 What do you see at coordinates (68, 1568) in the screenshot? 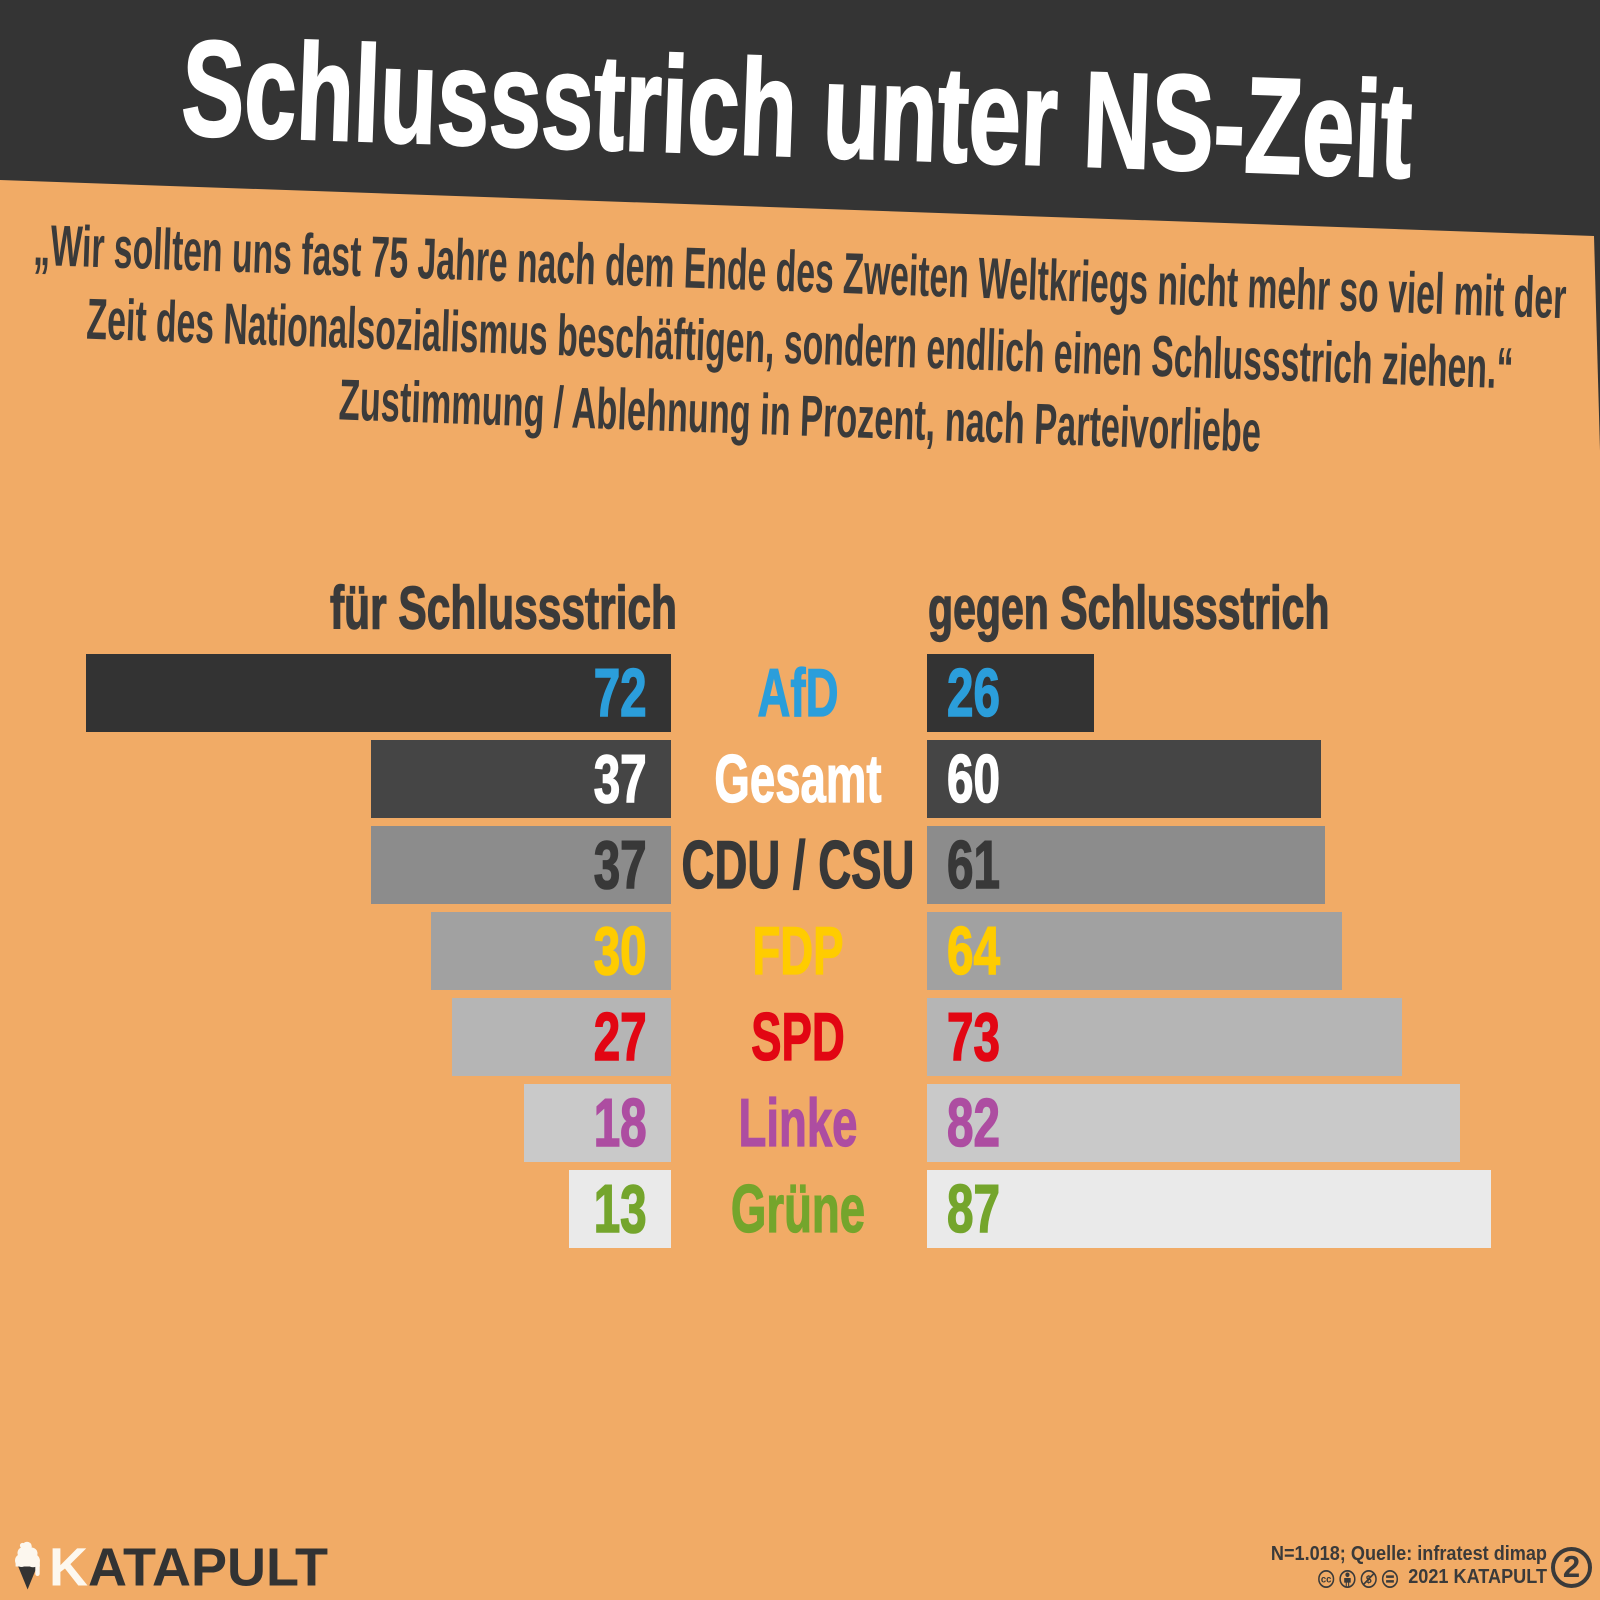
I see `svg-text: K` at bounding box center [68, 1568].